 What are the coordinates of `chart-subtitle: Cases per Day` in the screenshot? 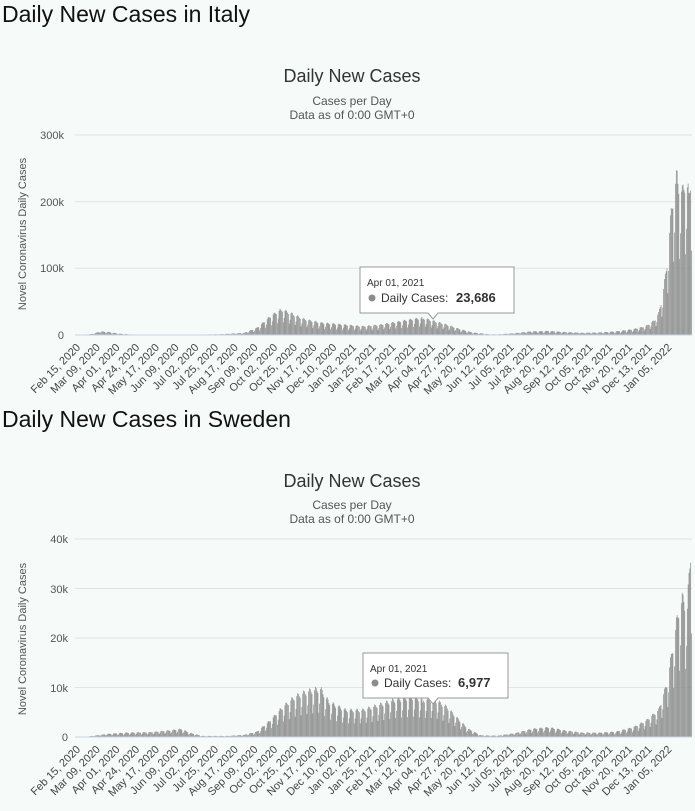 It's located at (351, 505).